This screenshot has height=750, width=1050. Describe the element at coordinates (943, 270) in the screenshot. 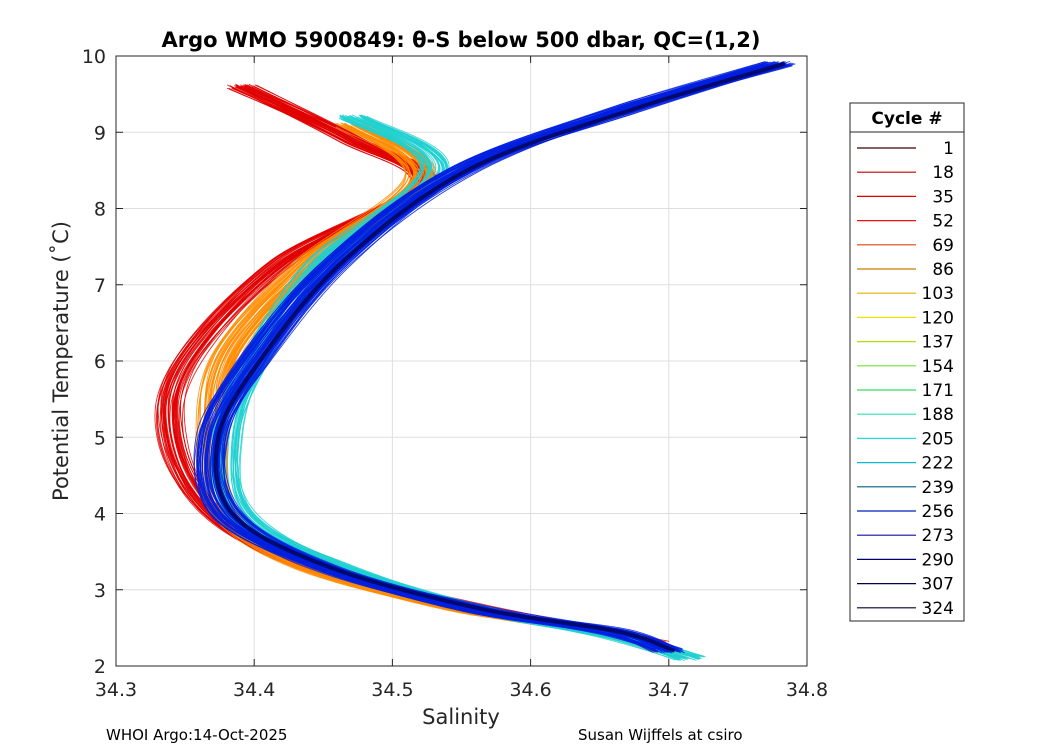

I see `legend-label: 86` at that location.